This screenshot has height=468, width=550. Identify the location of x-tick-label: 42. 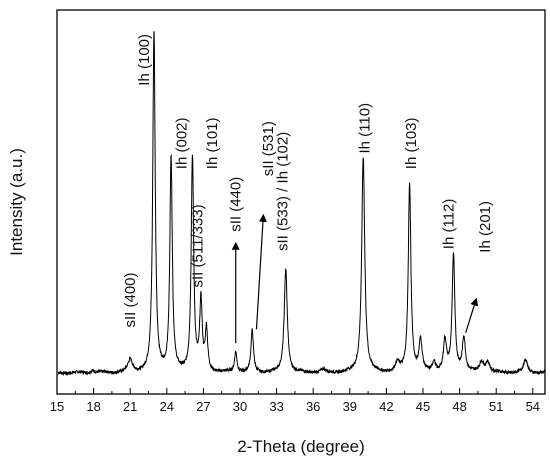
(386, 406).